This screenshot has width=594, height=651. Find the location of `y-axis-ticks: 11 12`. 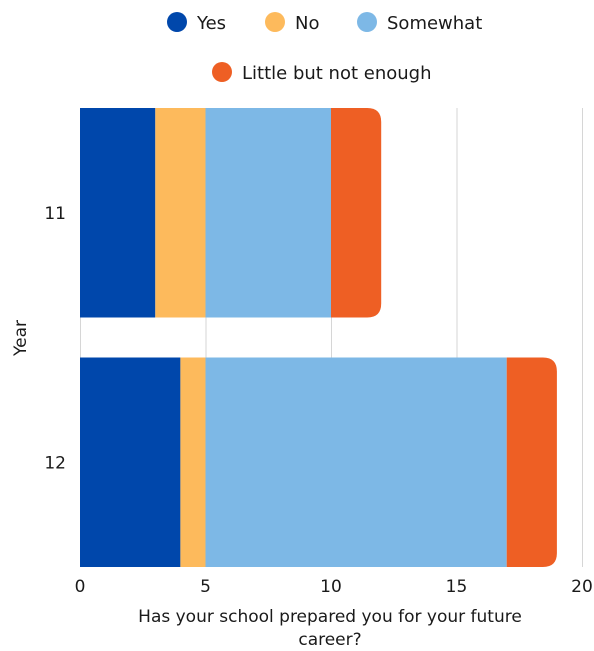

y-axis-ticks: 11 12 is located at coordinates (55, 339).